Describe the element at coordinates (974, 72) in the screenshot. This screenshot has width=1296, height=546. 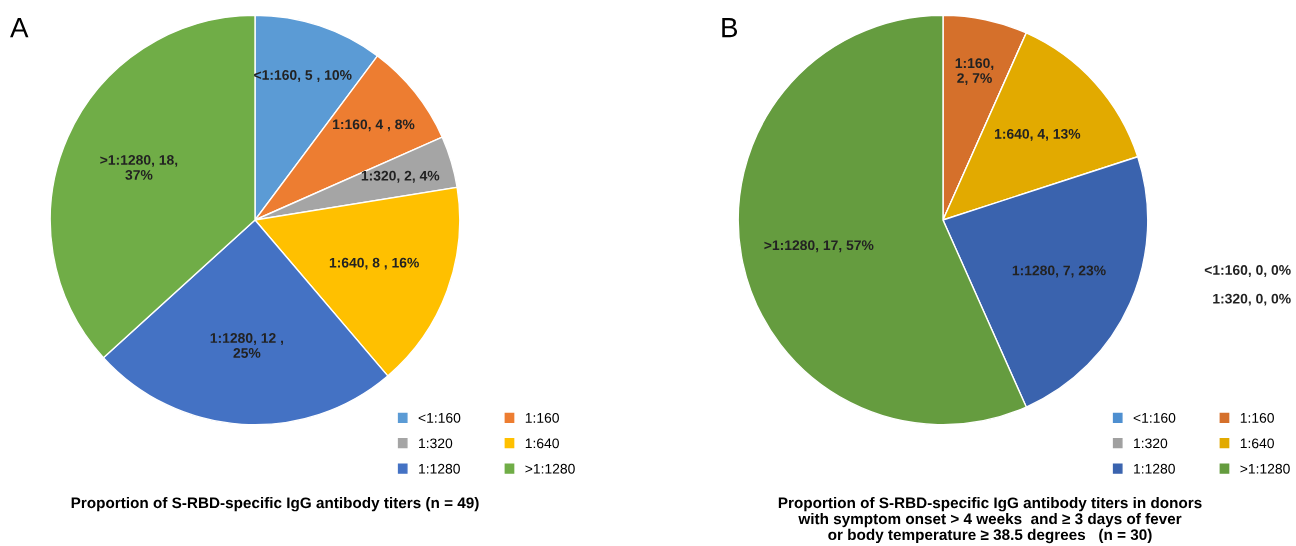
I see `data-label: 1:160, 2, 7%` at that location.